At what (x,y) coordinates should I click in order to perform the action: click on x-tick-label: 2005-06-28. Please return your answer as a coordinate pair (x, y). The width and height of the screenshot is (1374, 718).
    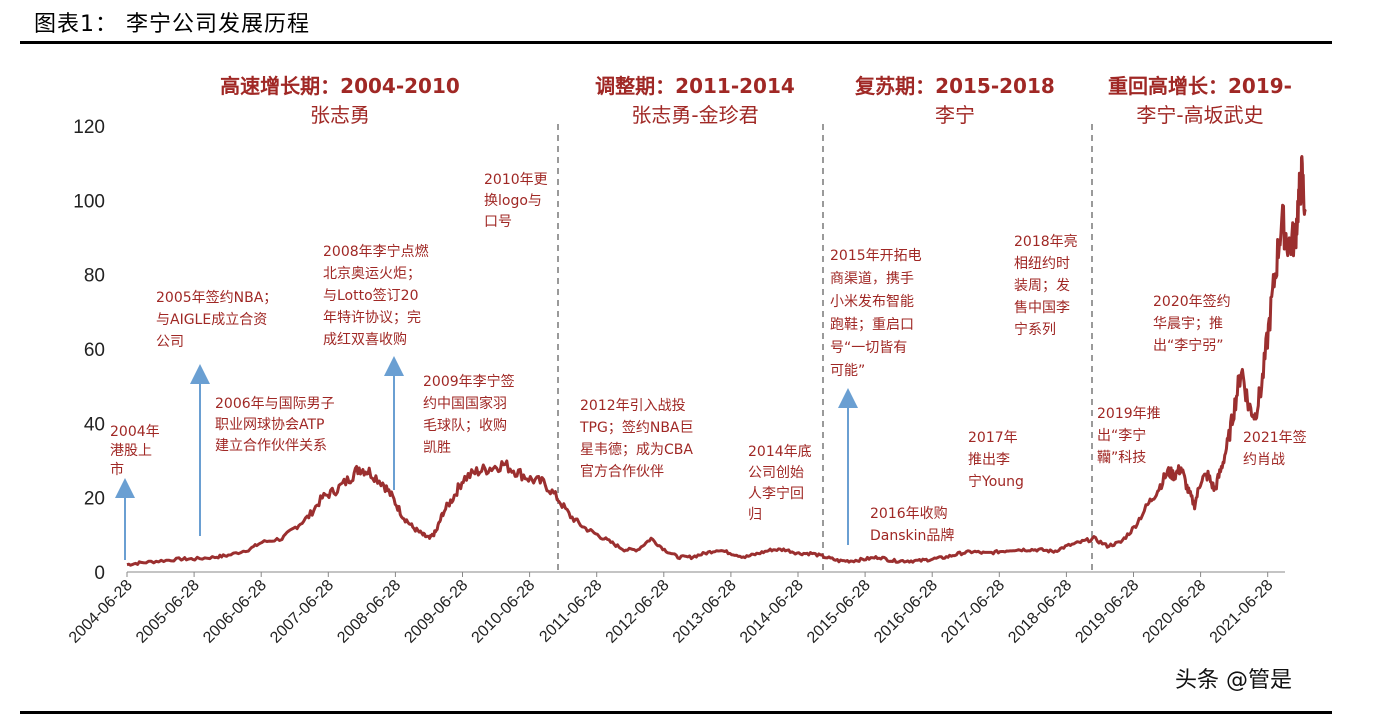
    Looking at the image, I should click on (168, 612).